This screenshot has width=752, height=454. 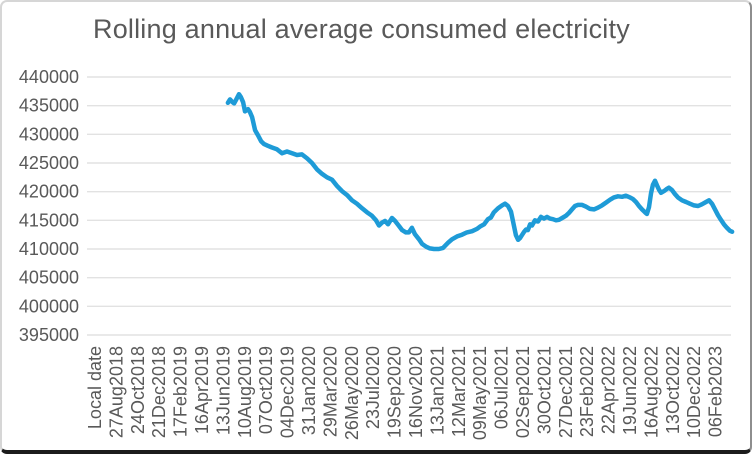 What do you see at coordinates (223, 390) in the screenshot?
I see `x-axis-tick-label: 13Jun2019` at bounding box center [223, 390].